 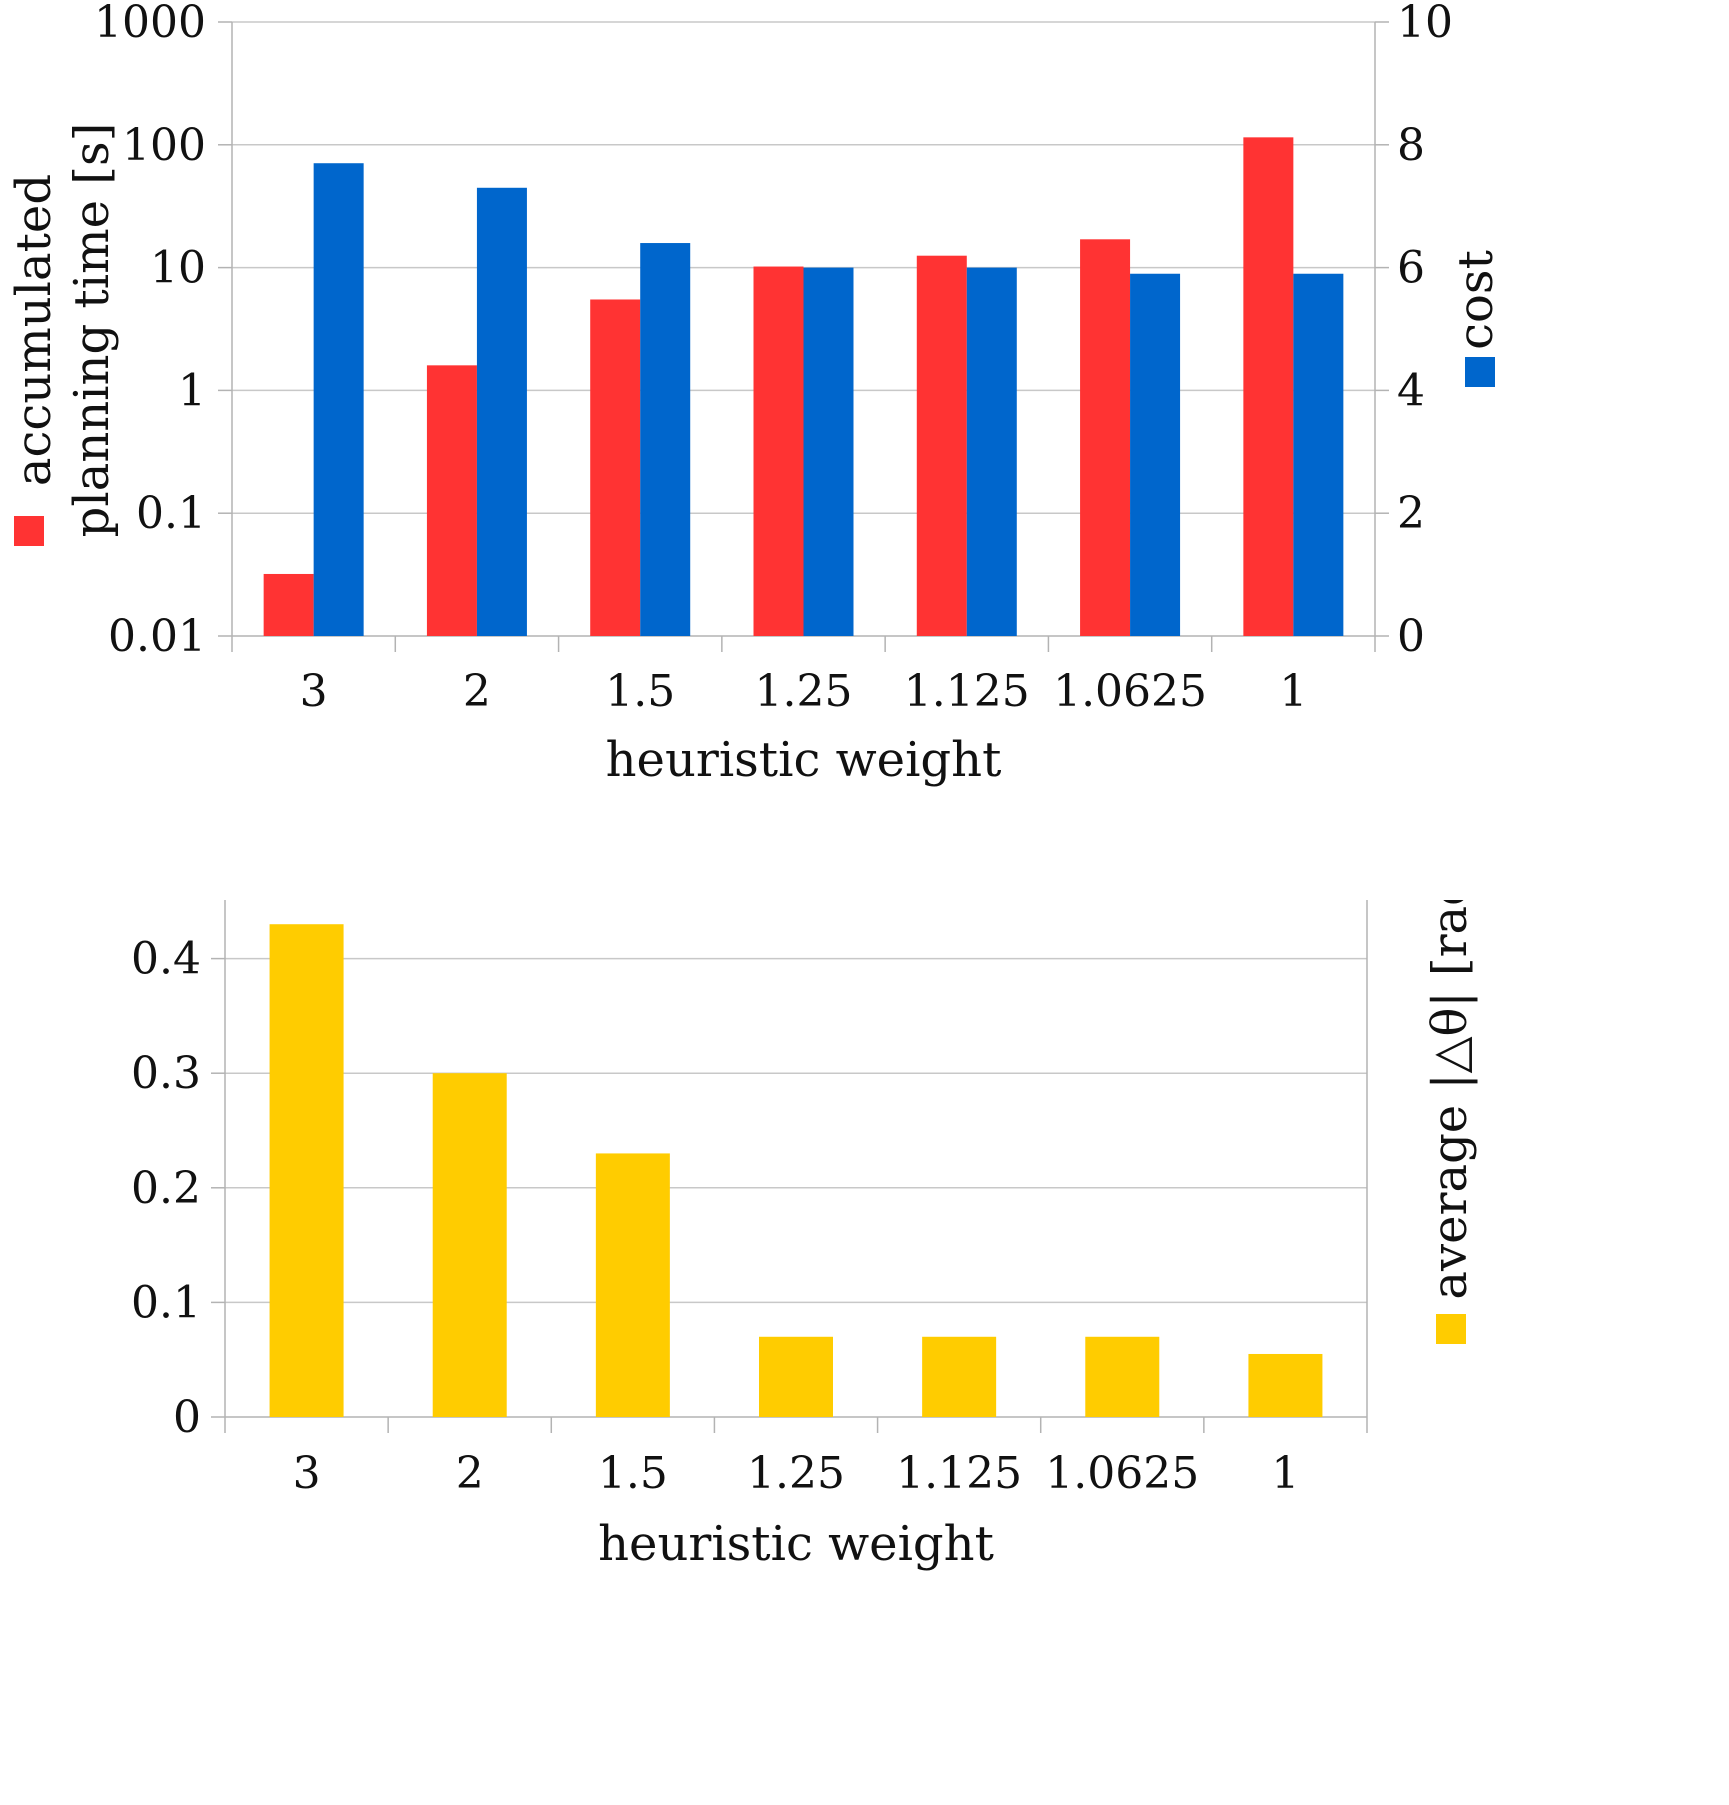 What do you see at coordinates (1411, 268) in the screenshot?
I see `y-right-tick-label: 6` at bounding box center [1411, 268].